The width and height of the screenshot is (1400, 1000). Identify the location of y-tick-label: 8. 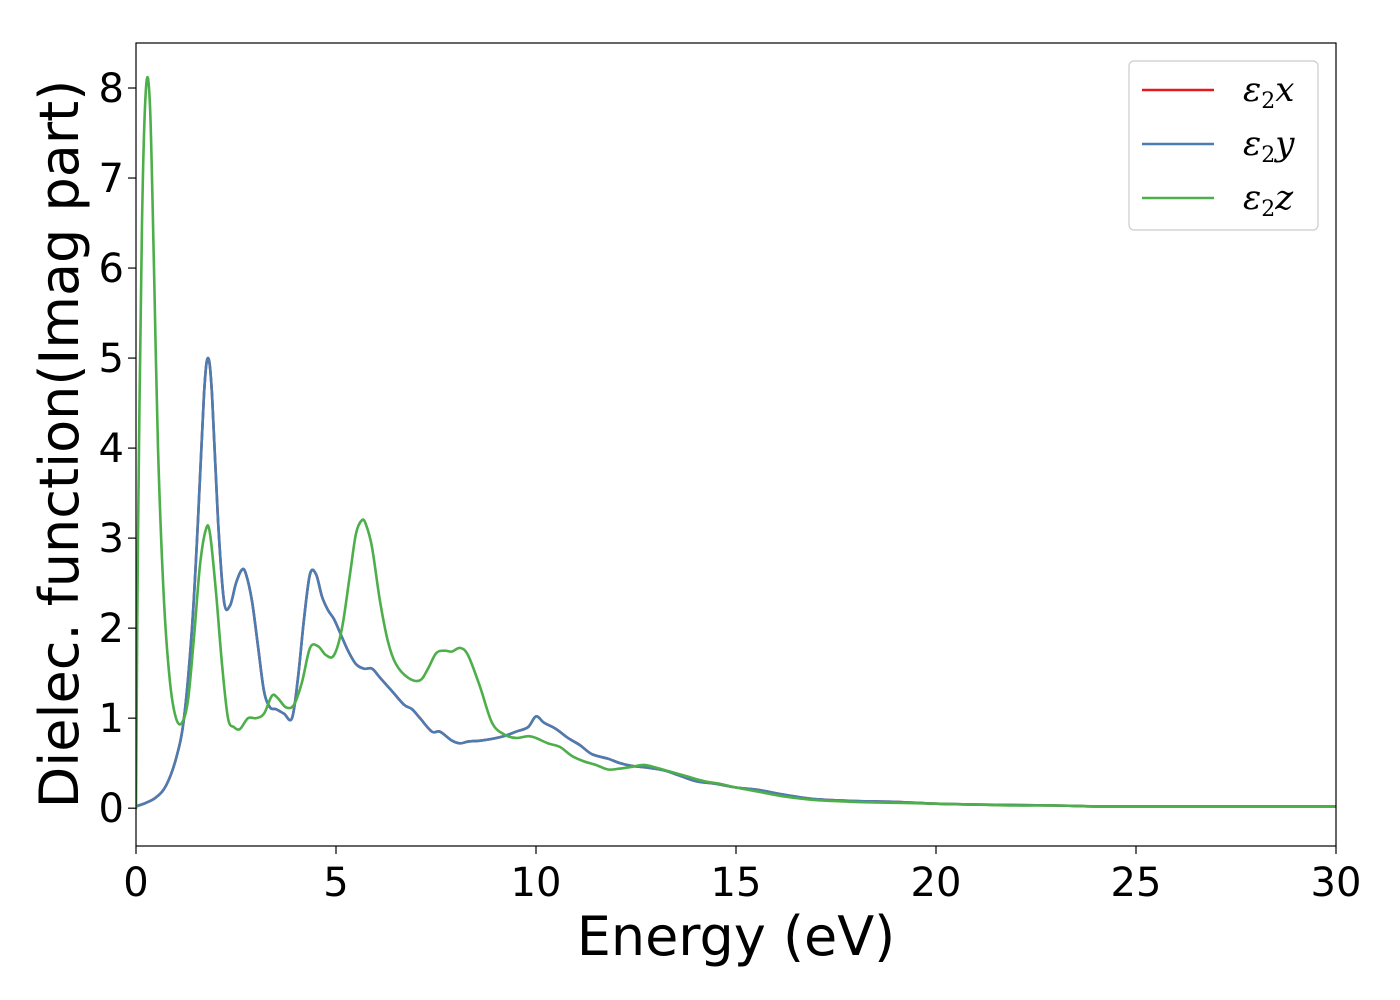
(111, 89).